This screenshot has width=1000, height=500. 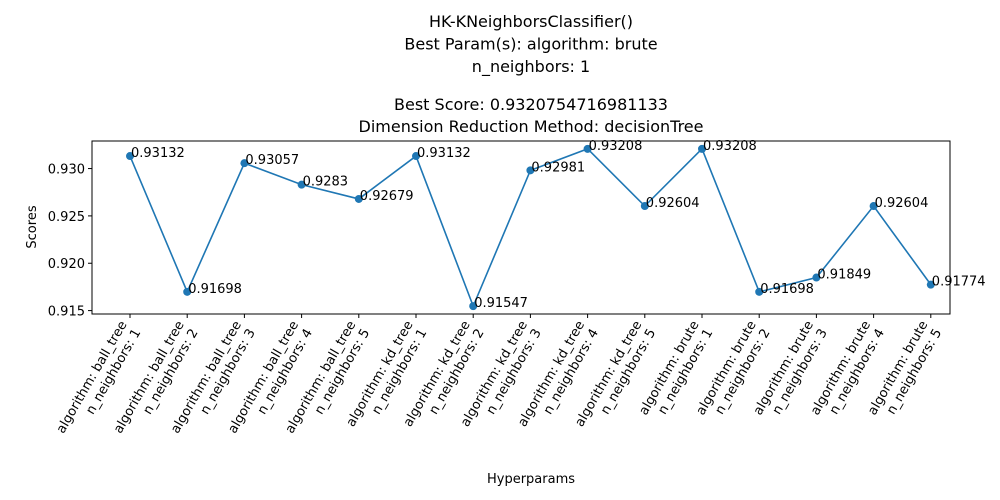 I want to click on y-tick-label: 0.920, so click(x=66, y=264).